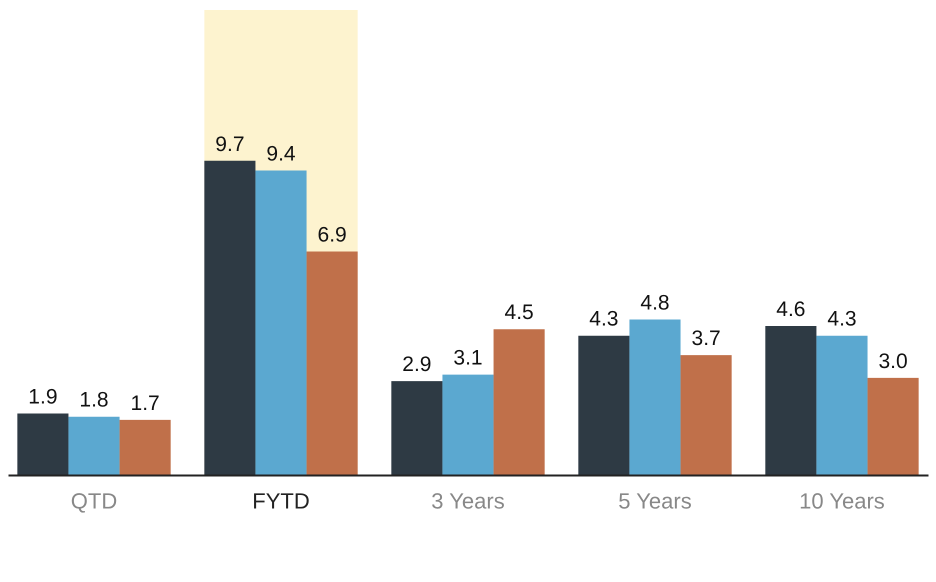 The width and height of the screenshot is (936, 582). What do you see at coordinates (655, 303) in the screenshot?
I see `data-label: 4.8` at bounding box center [655, 303].